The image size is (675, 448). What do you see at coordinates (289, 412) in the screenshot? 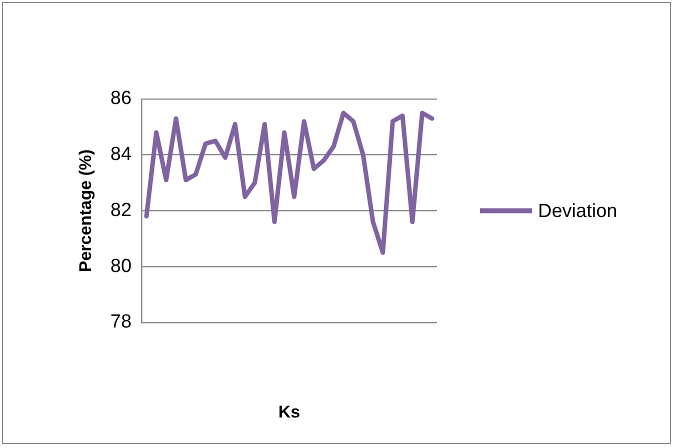
I see `x-axis-title: Ks` at bounding box center [289, 412].